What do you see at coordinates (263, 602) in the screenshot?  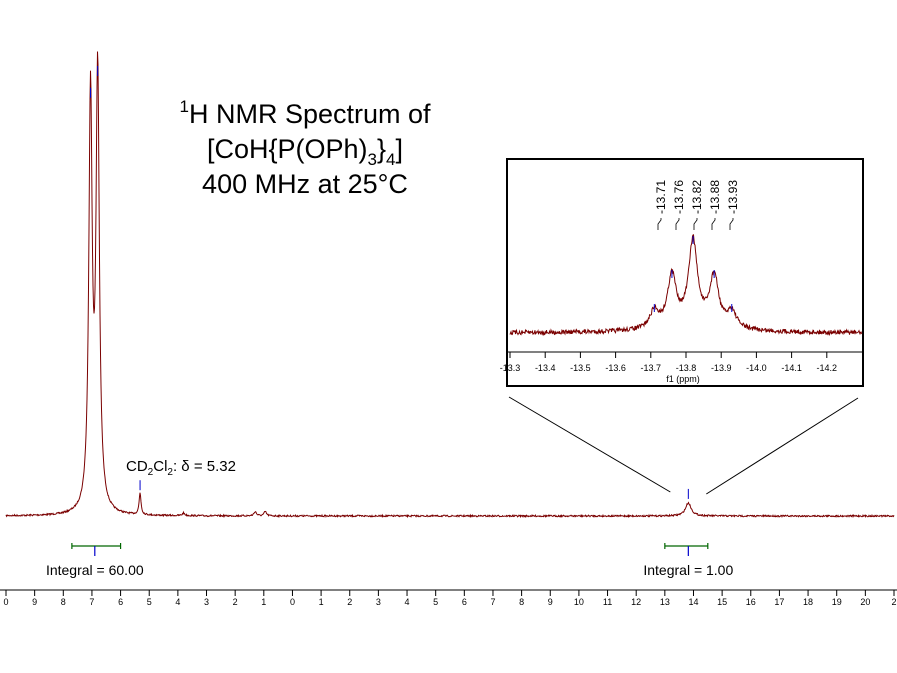 I see `main-x-tick-label-9: 1` at bounding box center [263, 602].